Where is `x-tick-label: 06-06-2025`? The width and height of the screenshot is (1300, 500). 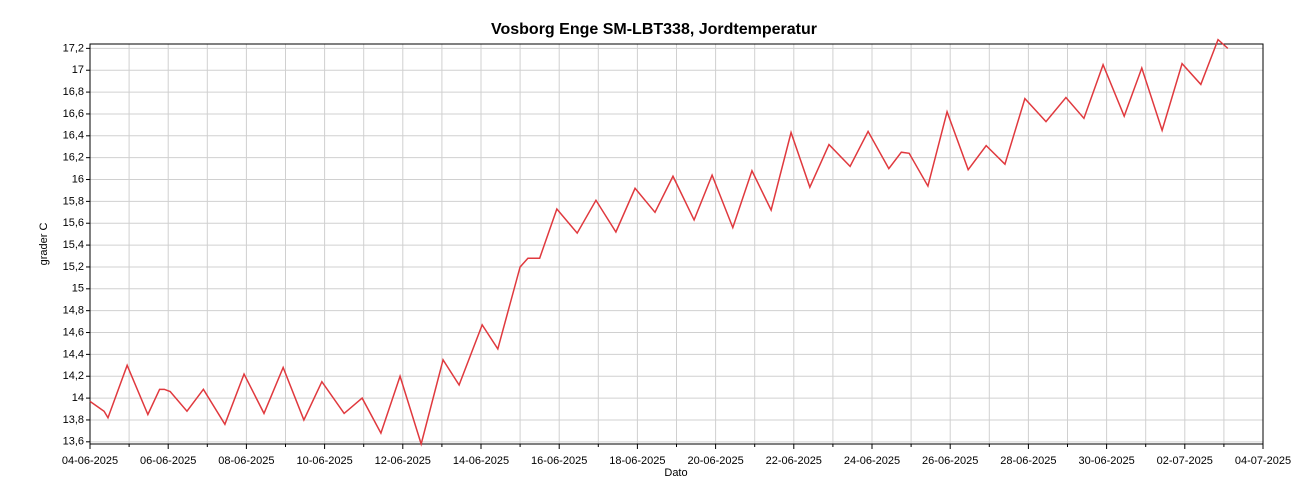 x-tick-label: 06-06-2025 is located at coordinates (168, 461).